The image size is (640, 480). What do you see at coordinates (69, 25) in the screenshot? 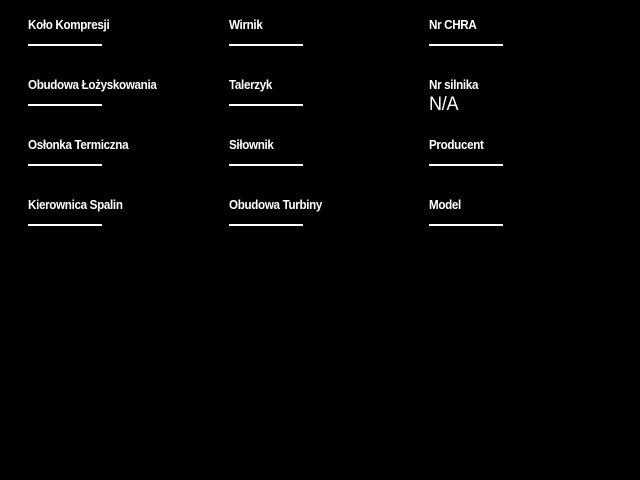
I see `field-label: Koło Kompresji` at bounding box center [69, 25].